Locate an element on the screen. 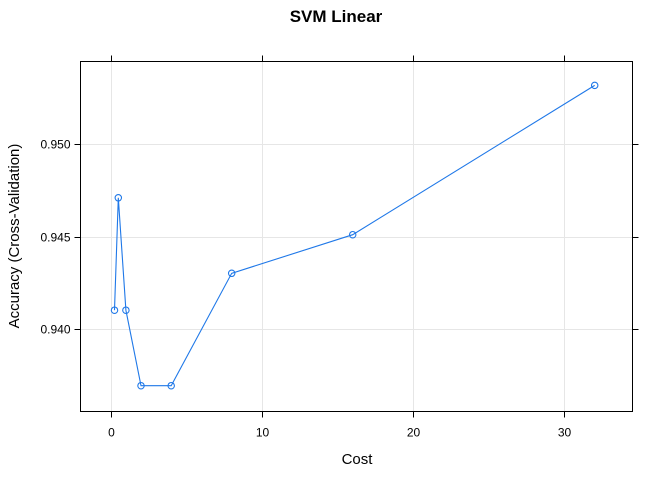 The height and width of the screenshot is (480, 672). x-tick-label: 10 is located at coordinates (263, 433).